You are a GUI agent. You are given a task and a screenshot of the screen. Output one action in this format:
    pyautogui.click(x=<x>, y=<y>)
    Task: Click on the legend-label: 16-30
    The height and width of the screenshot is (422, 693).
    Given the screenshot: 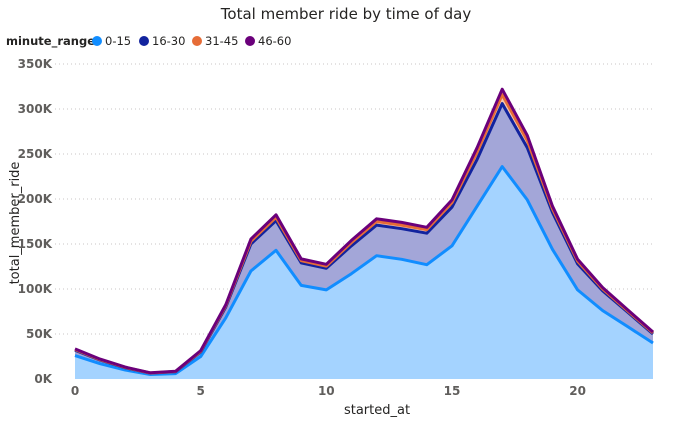 What is the action you would take?
    pyautogui.click(x=168, y=41)
    